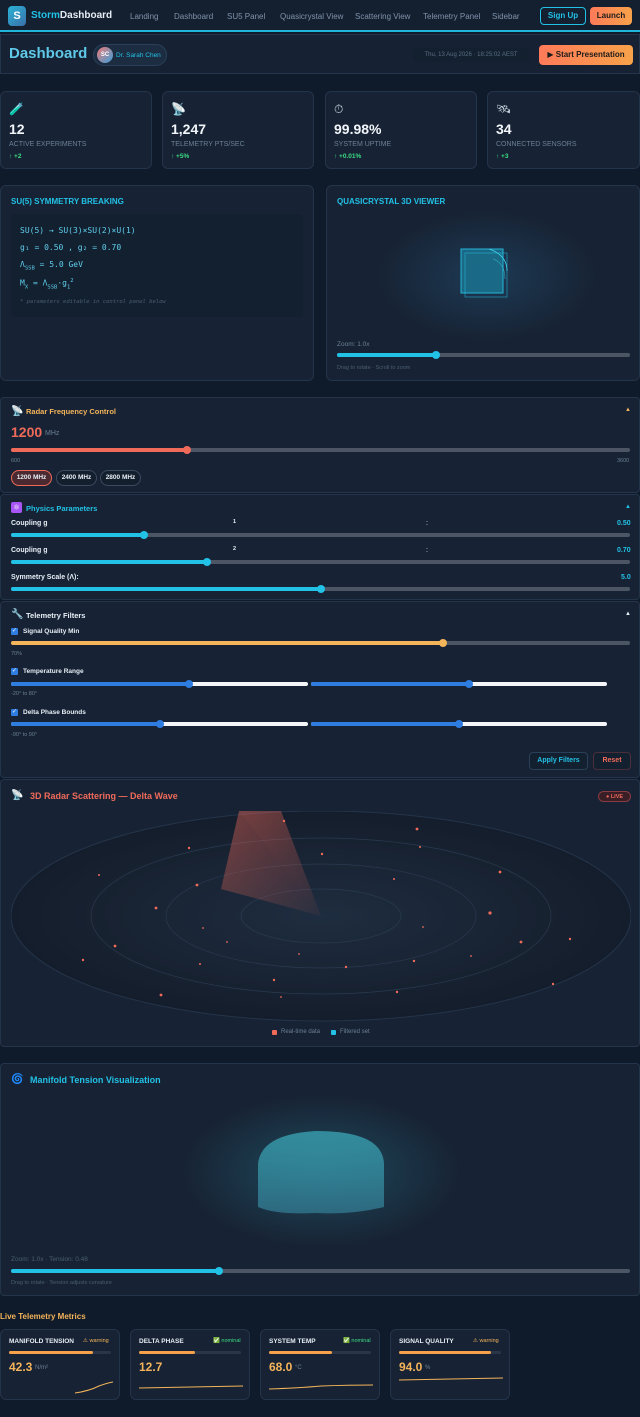 Image resolution: width=640 pixels, height=1417 pixels. Describe the element at coordinates (428, 1368) in the screenshot. I see `metric-unit: %` at that location.